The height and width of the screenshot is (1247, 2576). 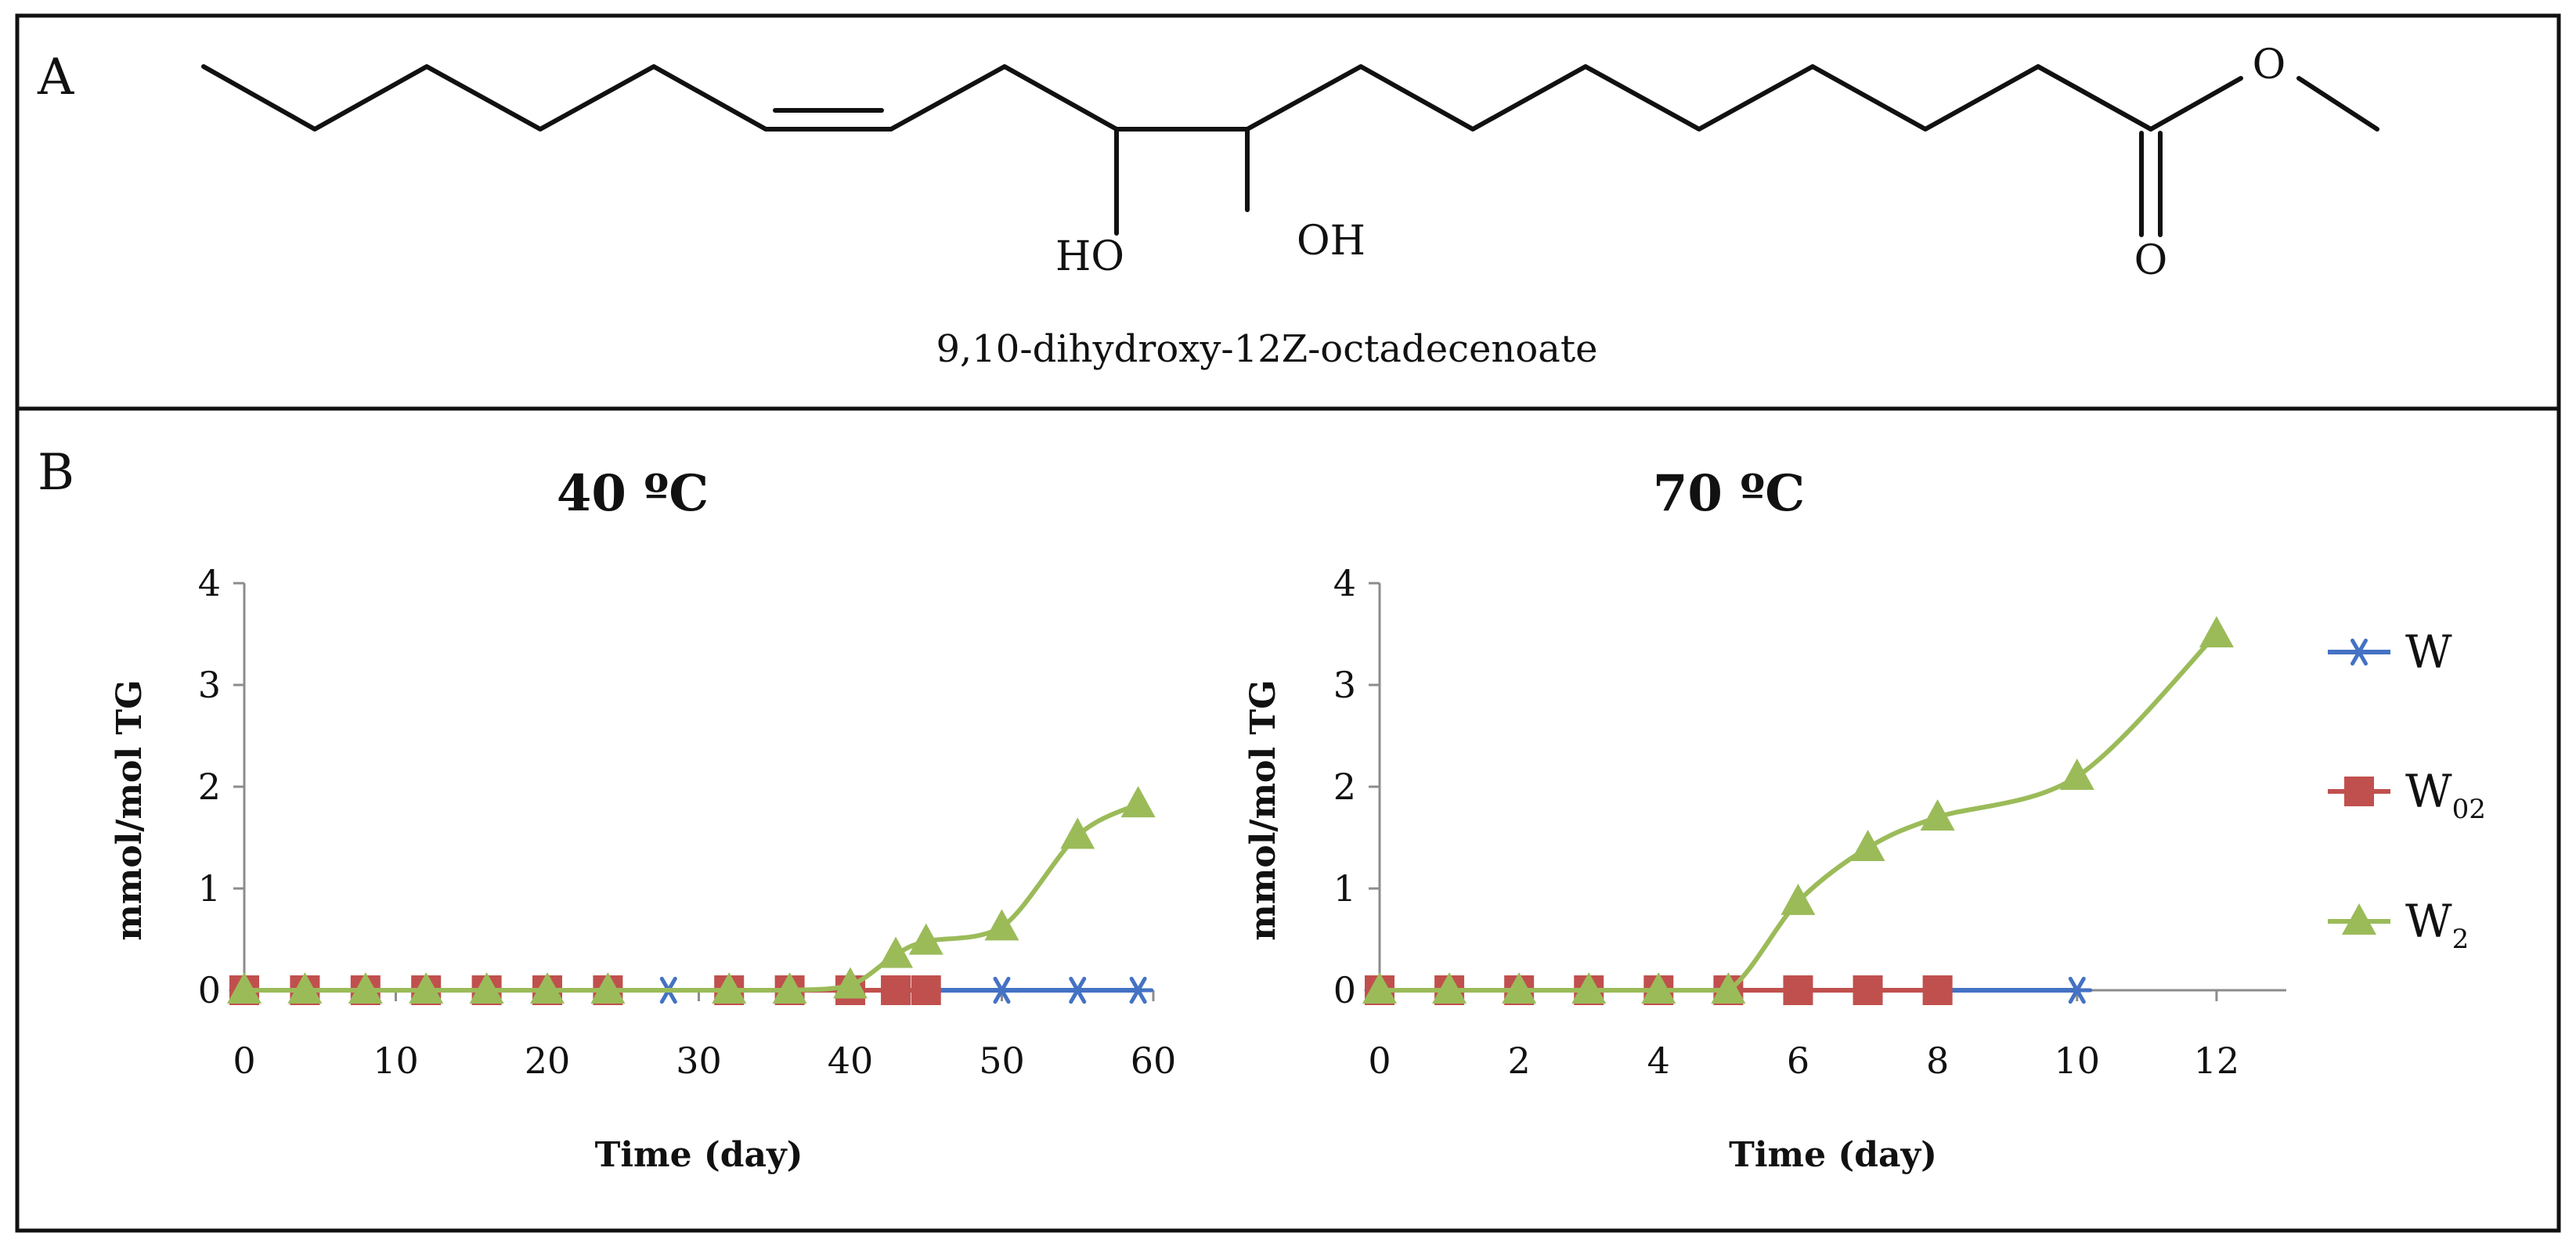 What do you see at coordinates (1089, 256) in the screenshot?
I see `hydroxyl-label-1: HO` at bounding box center [1089, 256].